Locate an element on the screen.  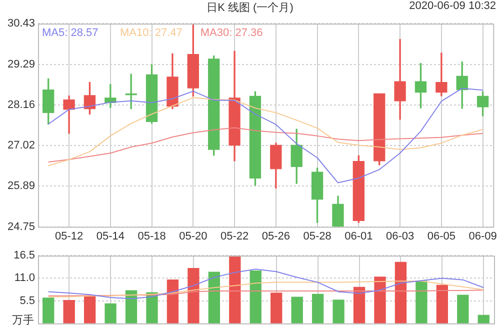
y-tick-label: 24.75 is located at coordinates (21, 226).